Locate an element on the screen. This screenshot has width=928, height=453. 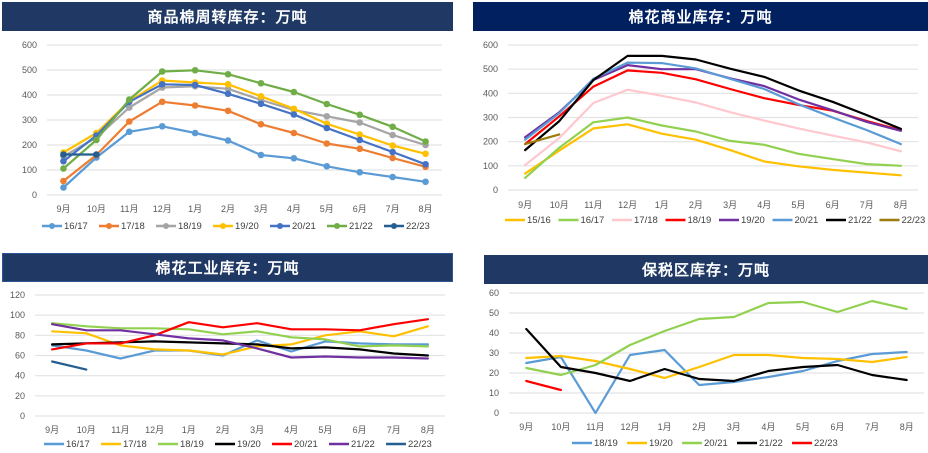
y-tick-label: 200 is located at coordinates (29, 145).